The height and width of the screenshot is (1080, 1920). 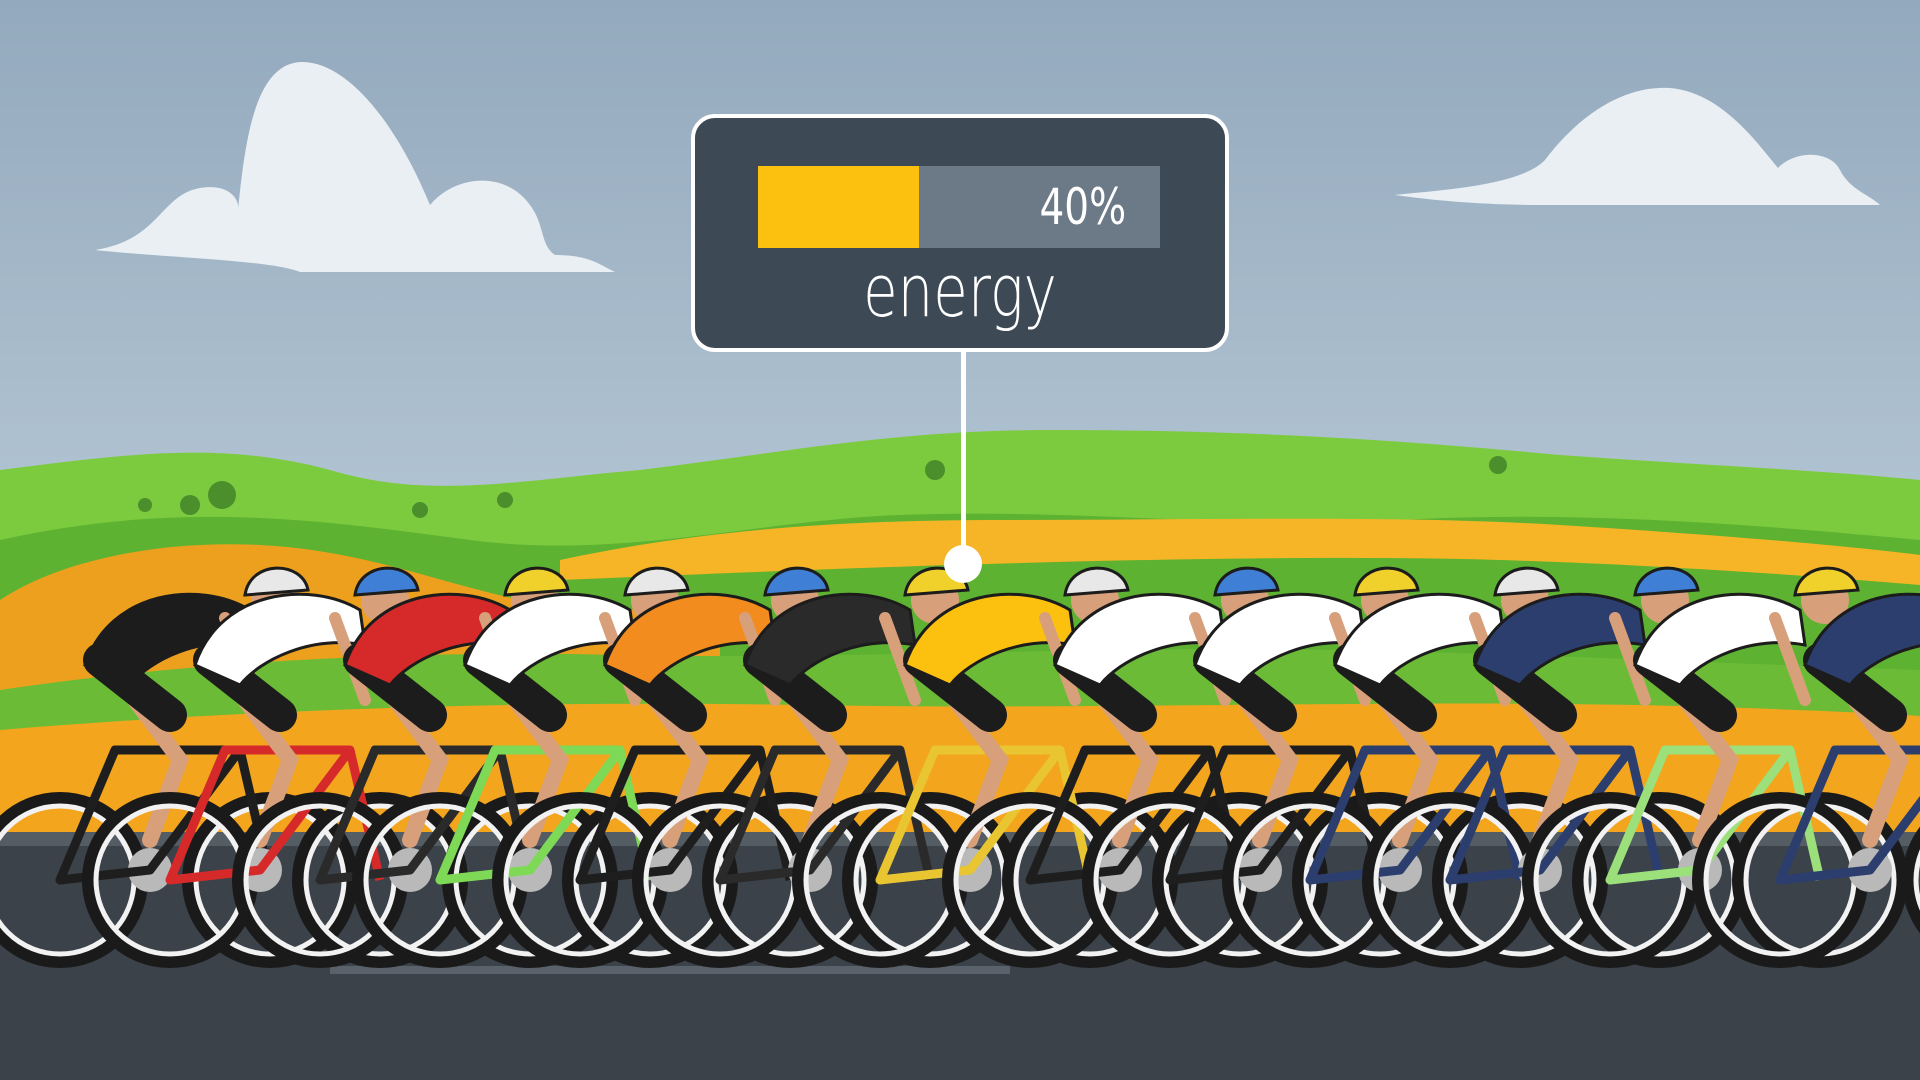 What do you see at coordinates (838, 207) in the screenshot?
I see `energy-bar-fill` at bounding box center [838, 207].